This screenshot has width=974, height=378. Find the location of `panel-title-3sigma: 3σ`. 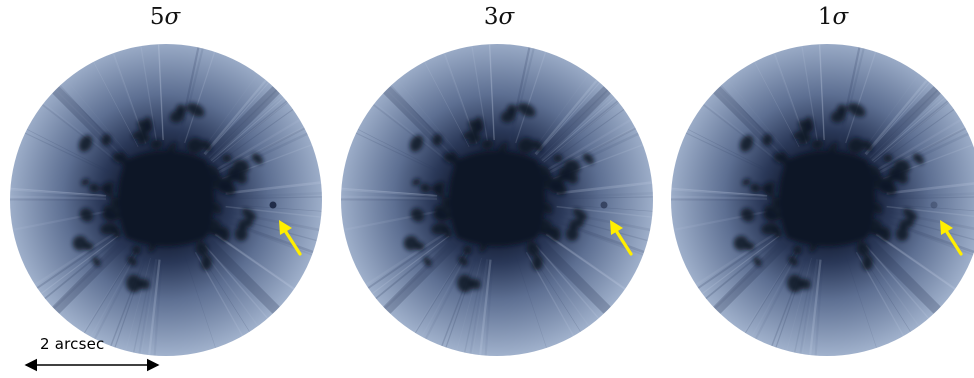

panel-title-3sigma: 3σ is located at coordinates (499, 17).